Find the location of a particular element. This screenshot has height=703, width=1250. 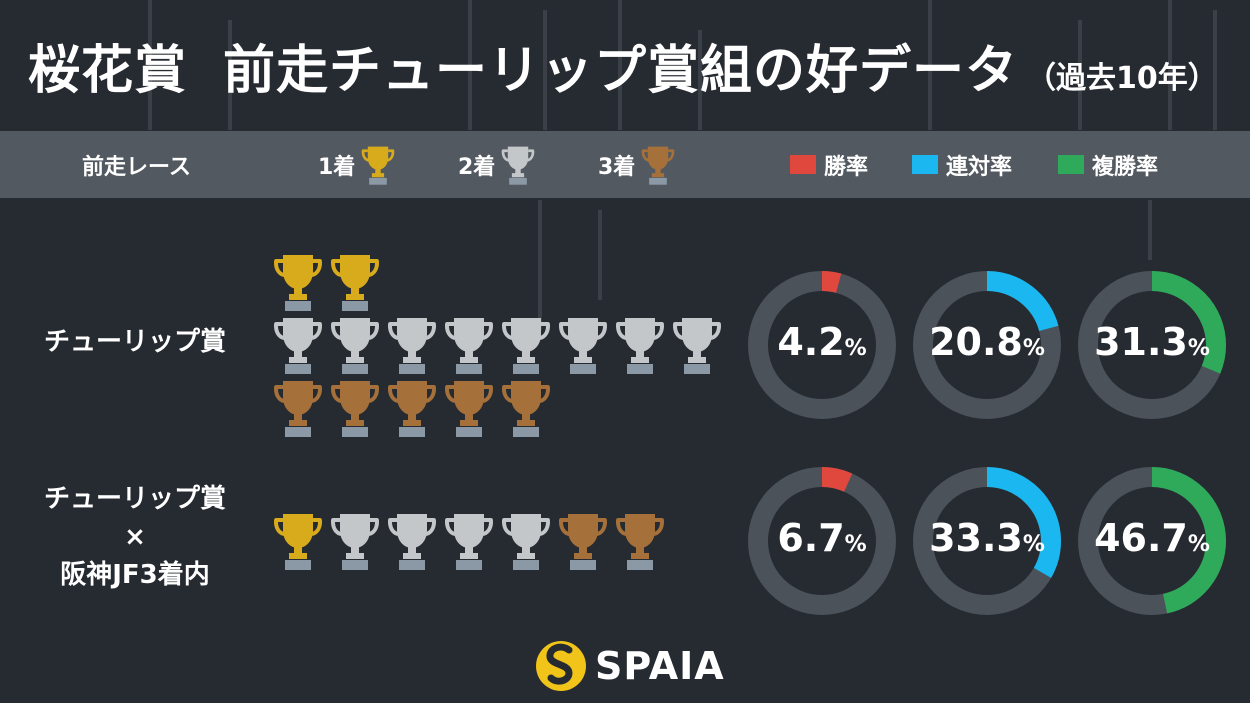

legend-race-label: 前走レース is located at coordinates (136, 167).